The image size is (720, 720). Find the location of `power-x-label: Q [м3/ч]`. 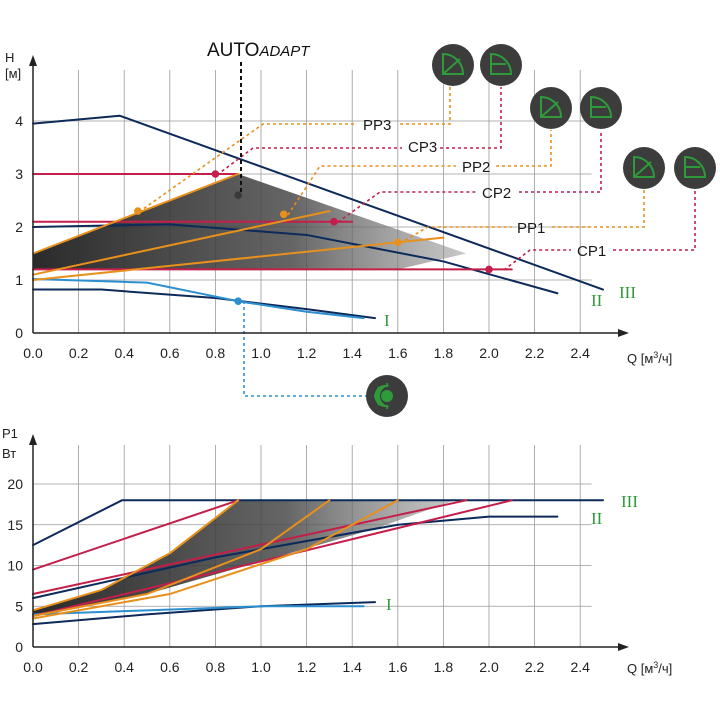

power-x-label: Q [м3/ч] is located at coordinates (649, 668).